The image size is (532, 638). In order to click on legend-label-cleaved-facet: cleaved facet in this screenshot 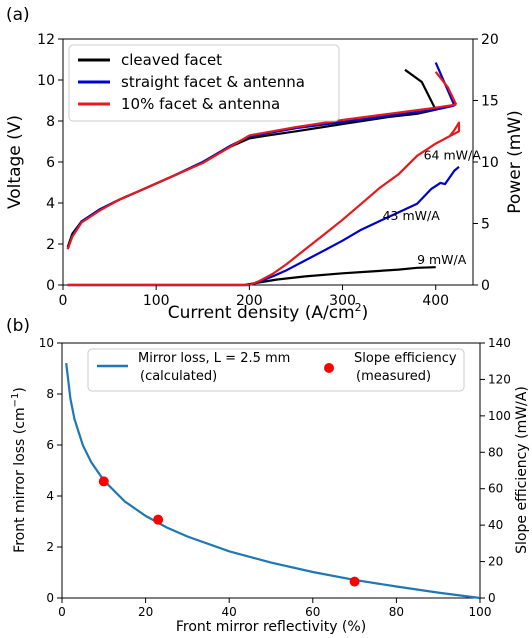, I will do `click(171, 60)`.